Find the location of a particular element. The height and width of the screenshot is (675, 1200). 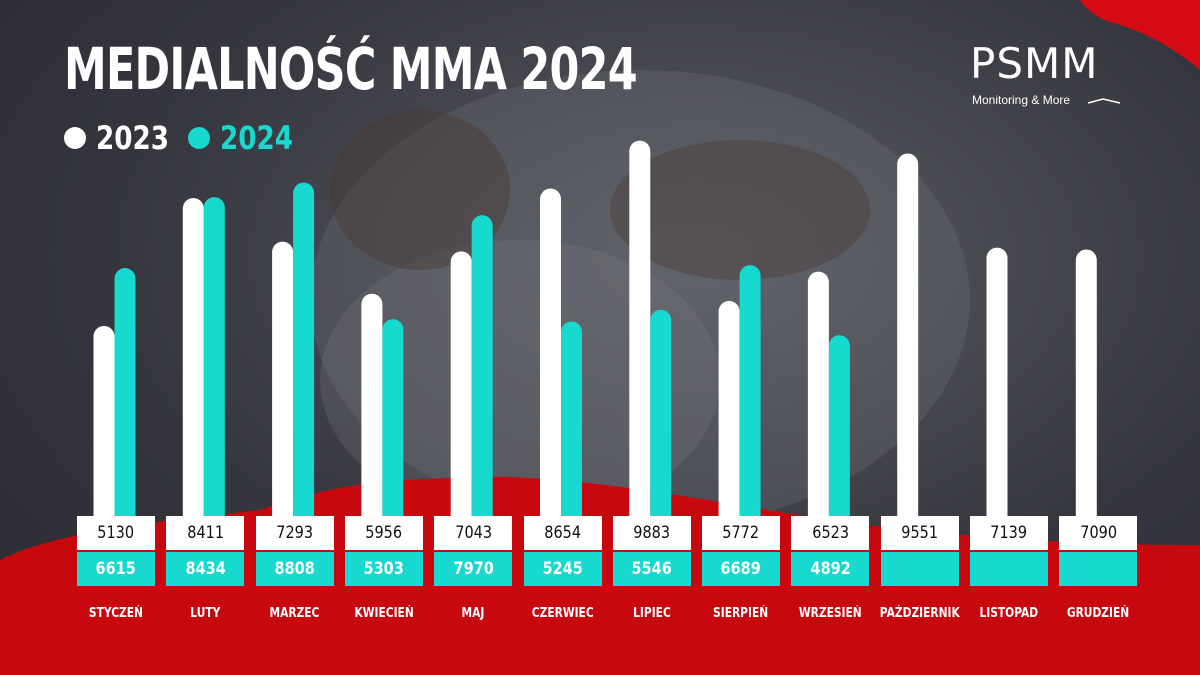

month-text: MAJ is located at coordinates (473, 613).